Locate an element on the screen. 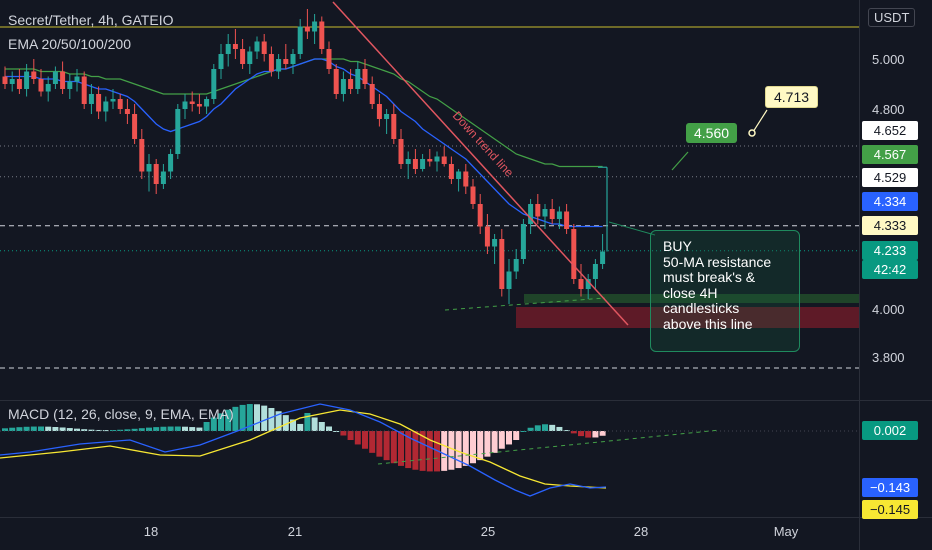 This screenshot has width=932, height=550. ema-legend: EMA 20/50/100/200 is located at coordinates (69, 44).